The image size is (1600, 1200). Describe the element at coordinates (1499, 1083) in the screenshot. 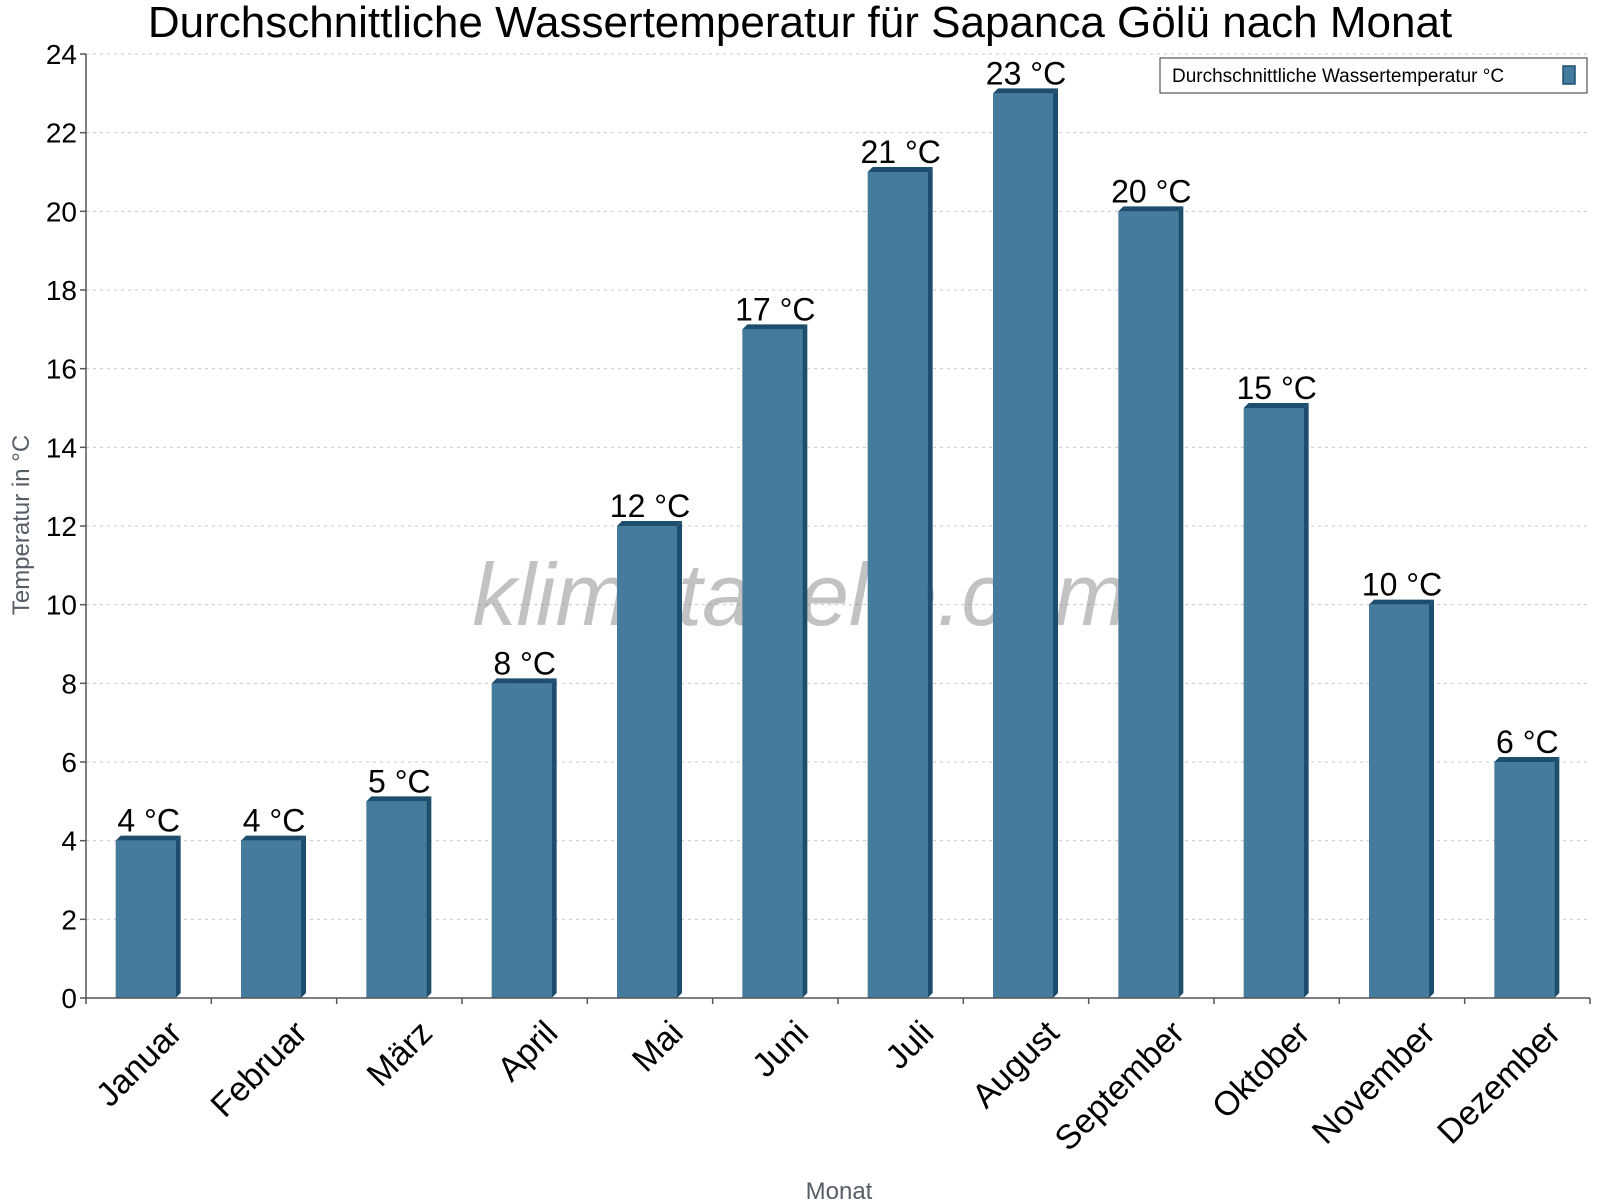

I see `x-tick-label-12: Dezember` at that location.